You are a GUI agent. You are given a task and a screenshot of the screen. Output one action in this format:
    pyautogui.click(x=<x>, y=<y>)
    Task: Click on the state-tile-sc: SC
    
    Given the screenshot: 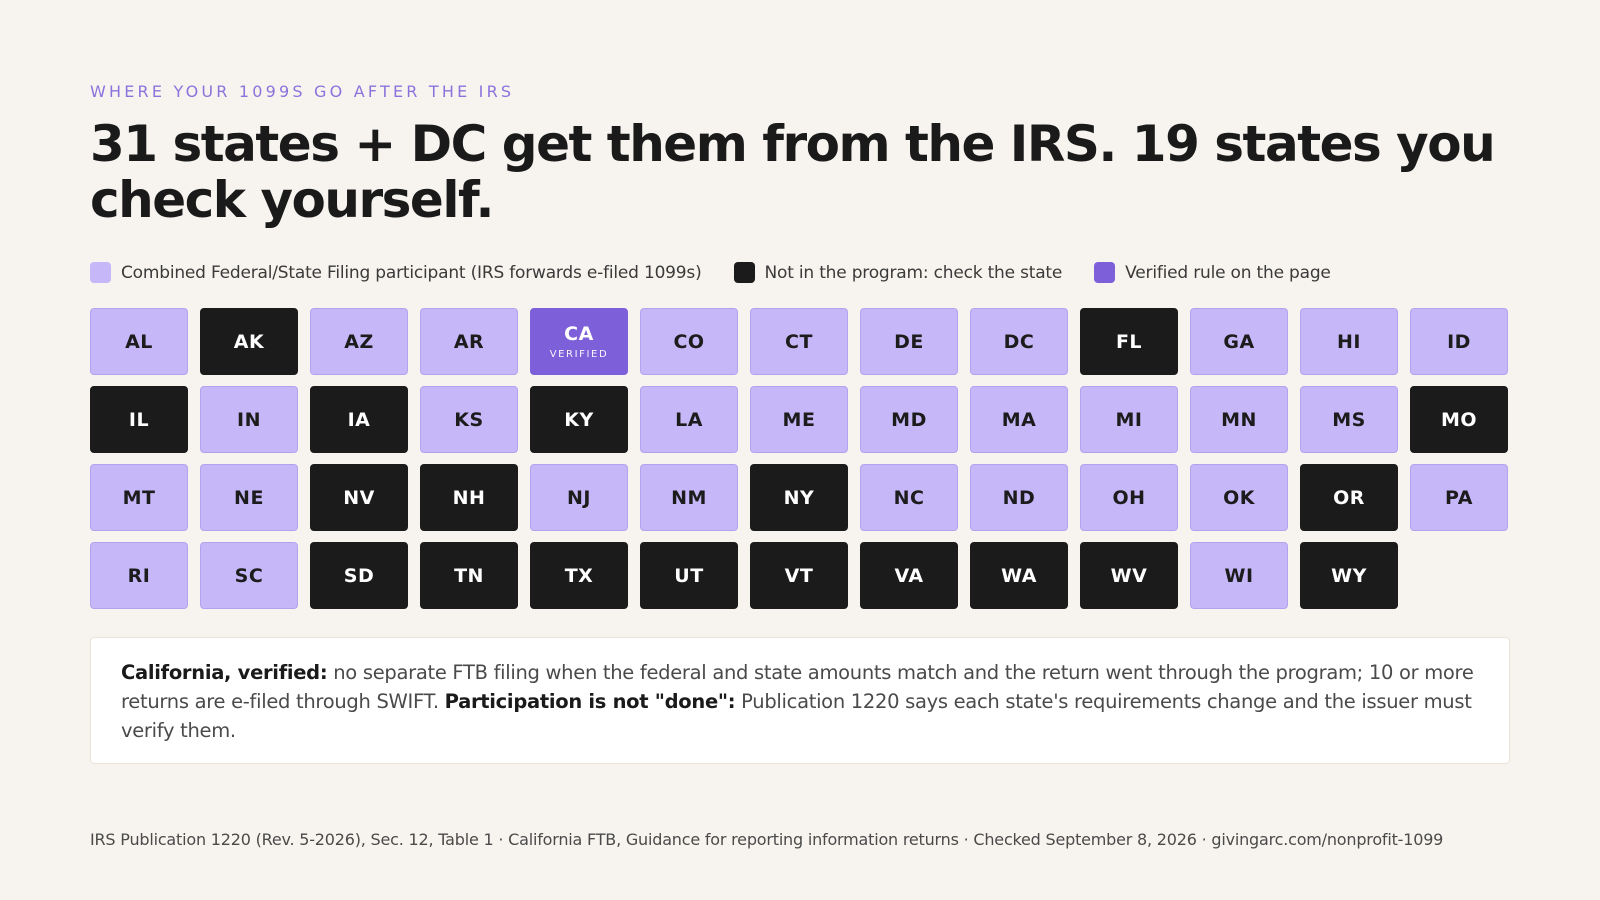 What is the action you would take?
    pyautogui.click(x=249, y=575)
    